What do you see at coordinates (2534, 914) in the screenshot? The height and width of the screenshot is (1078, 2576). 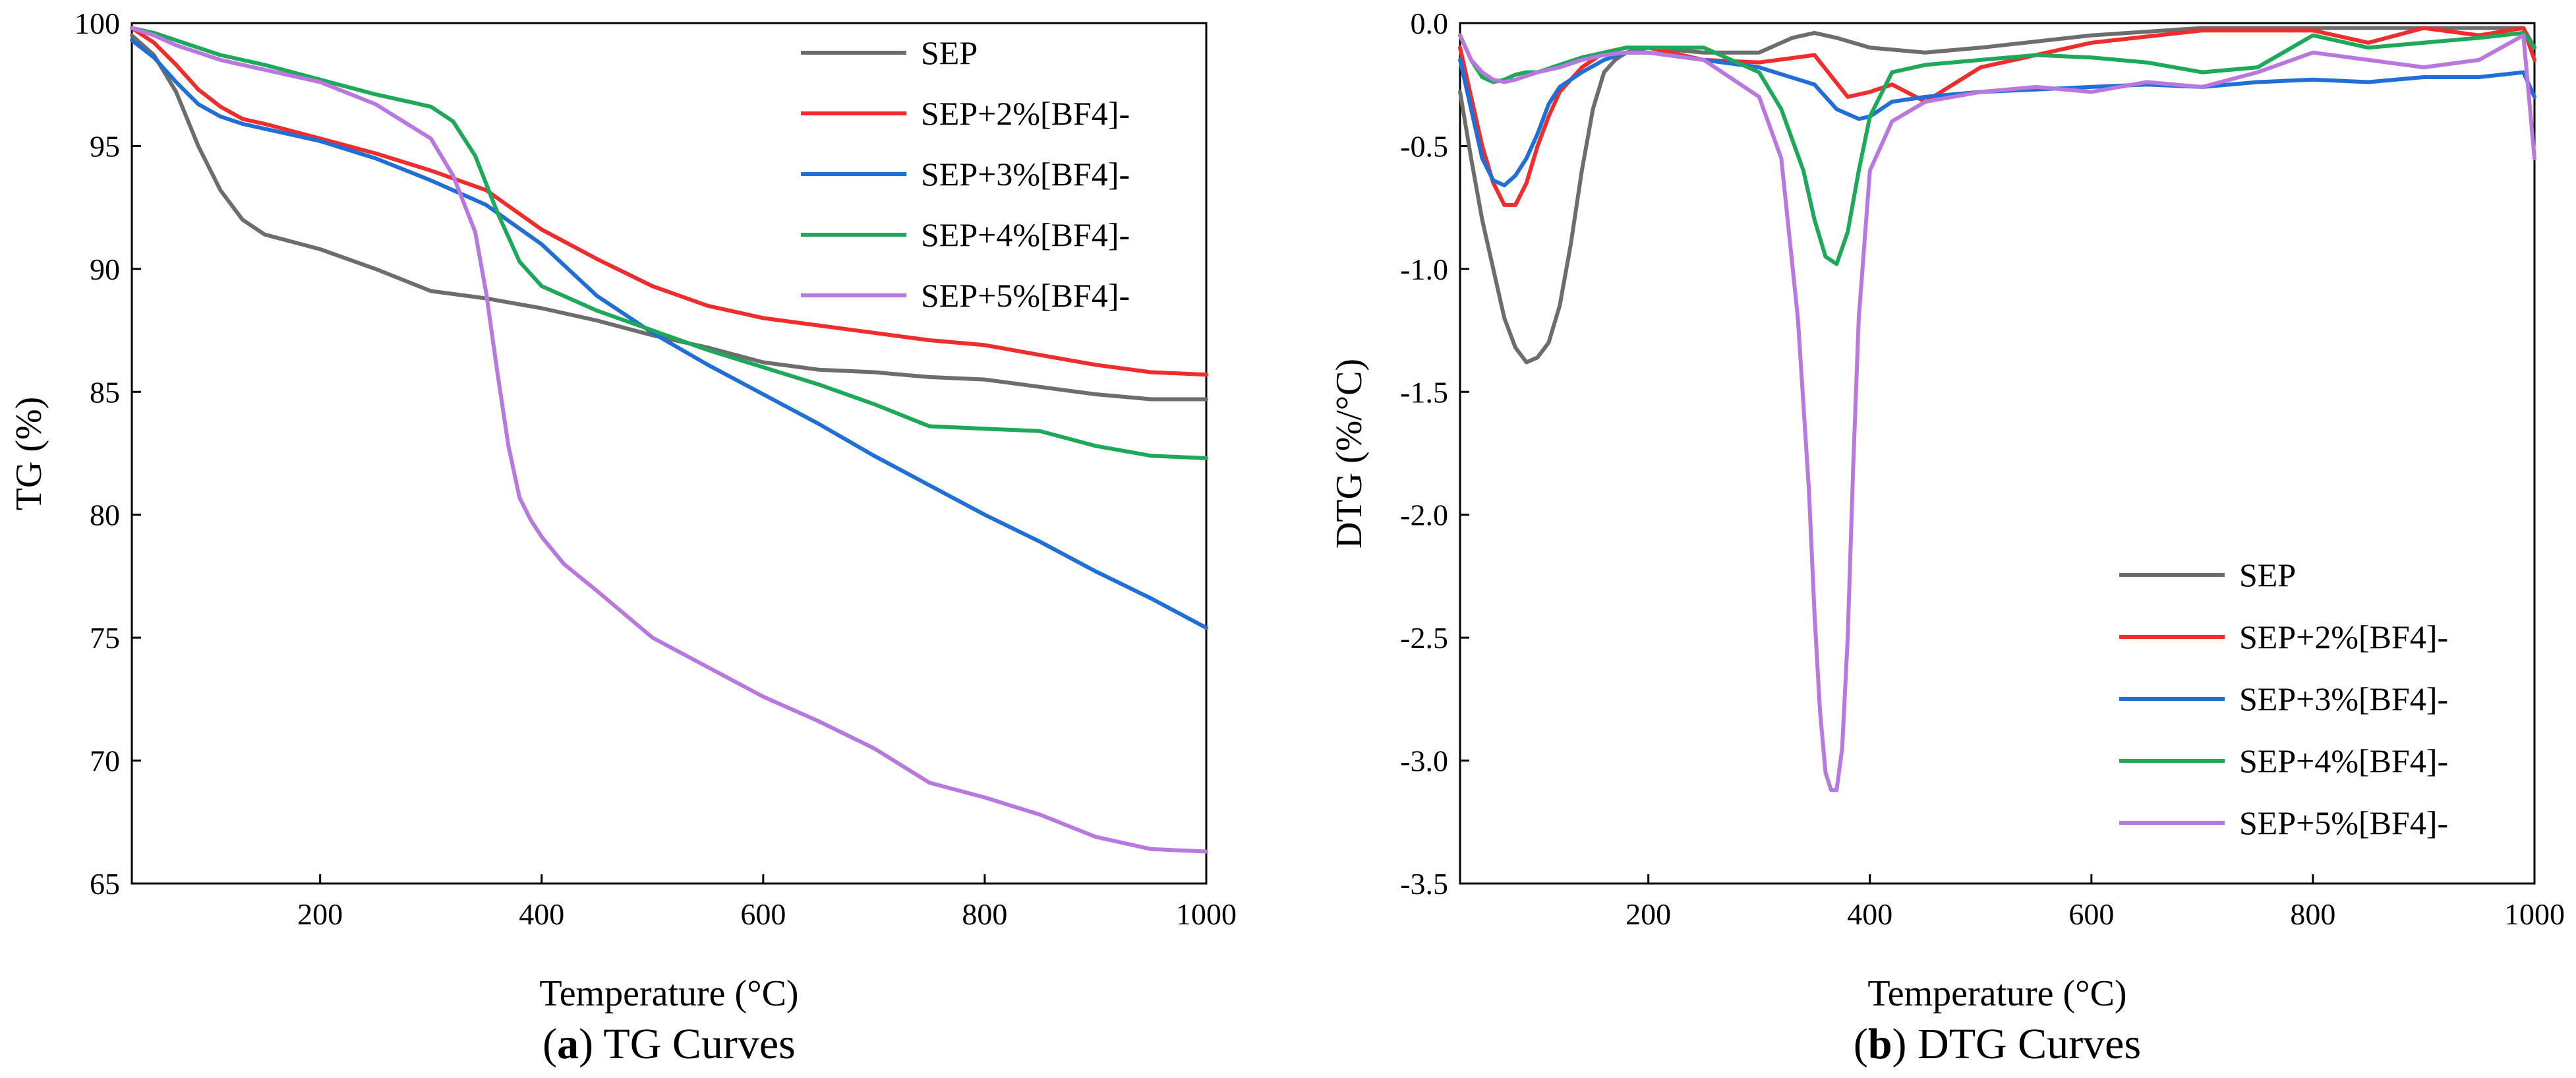 I see `panel-b-x-tick-label: 1000` at bounding box center [2534, 914].